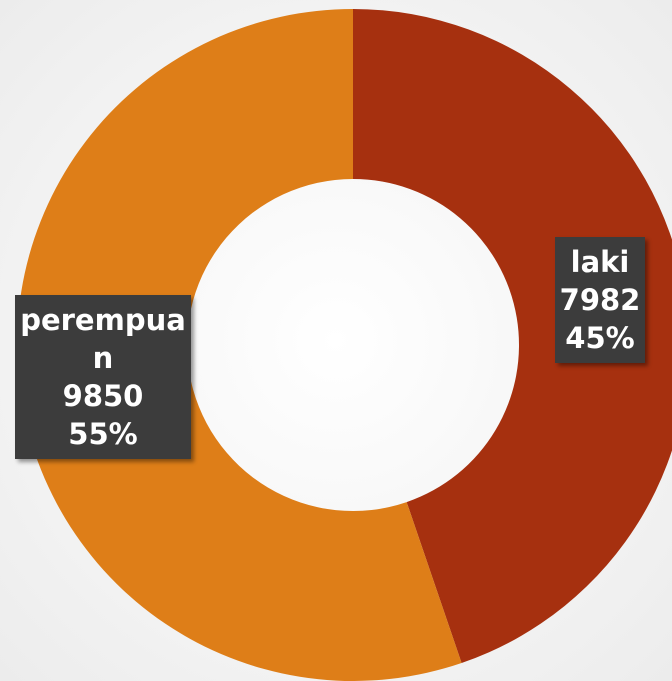  I want to click on label-category: laki, so click(600, 262).